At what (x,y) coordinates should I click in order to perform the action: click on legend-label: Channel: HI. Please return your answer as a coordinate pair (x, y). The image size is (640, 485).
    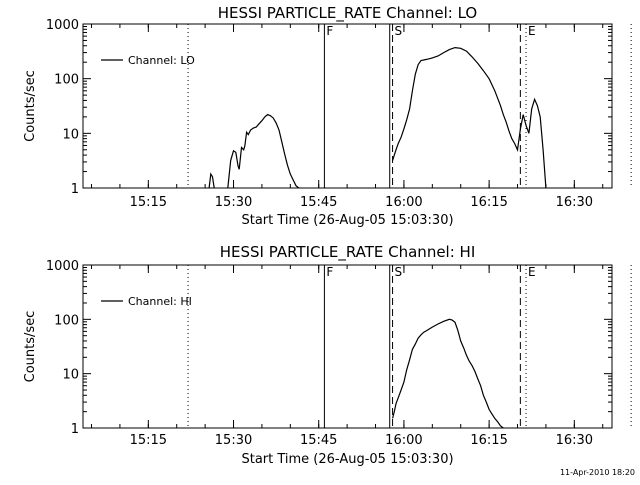
    Looking at the image, I should click on (160, 301).